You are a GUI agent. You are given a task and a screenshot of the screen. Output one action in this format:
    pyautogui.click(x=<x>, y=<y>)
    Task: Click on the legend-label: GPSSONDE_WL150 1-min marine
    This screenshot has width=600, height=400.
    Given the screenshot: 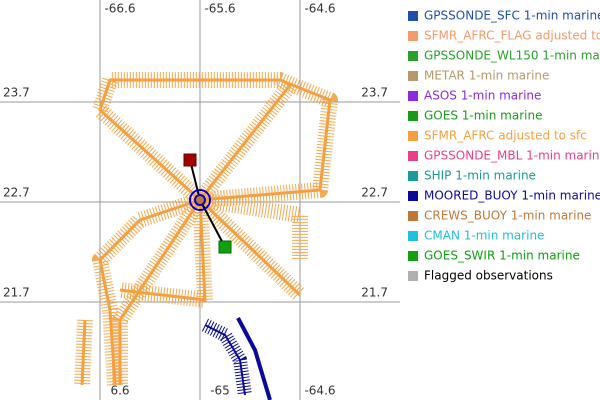 What is the action you would take?
    pyautogui.click(x=512, y=56)
    